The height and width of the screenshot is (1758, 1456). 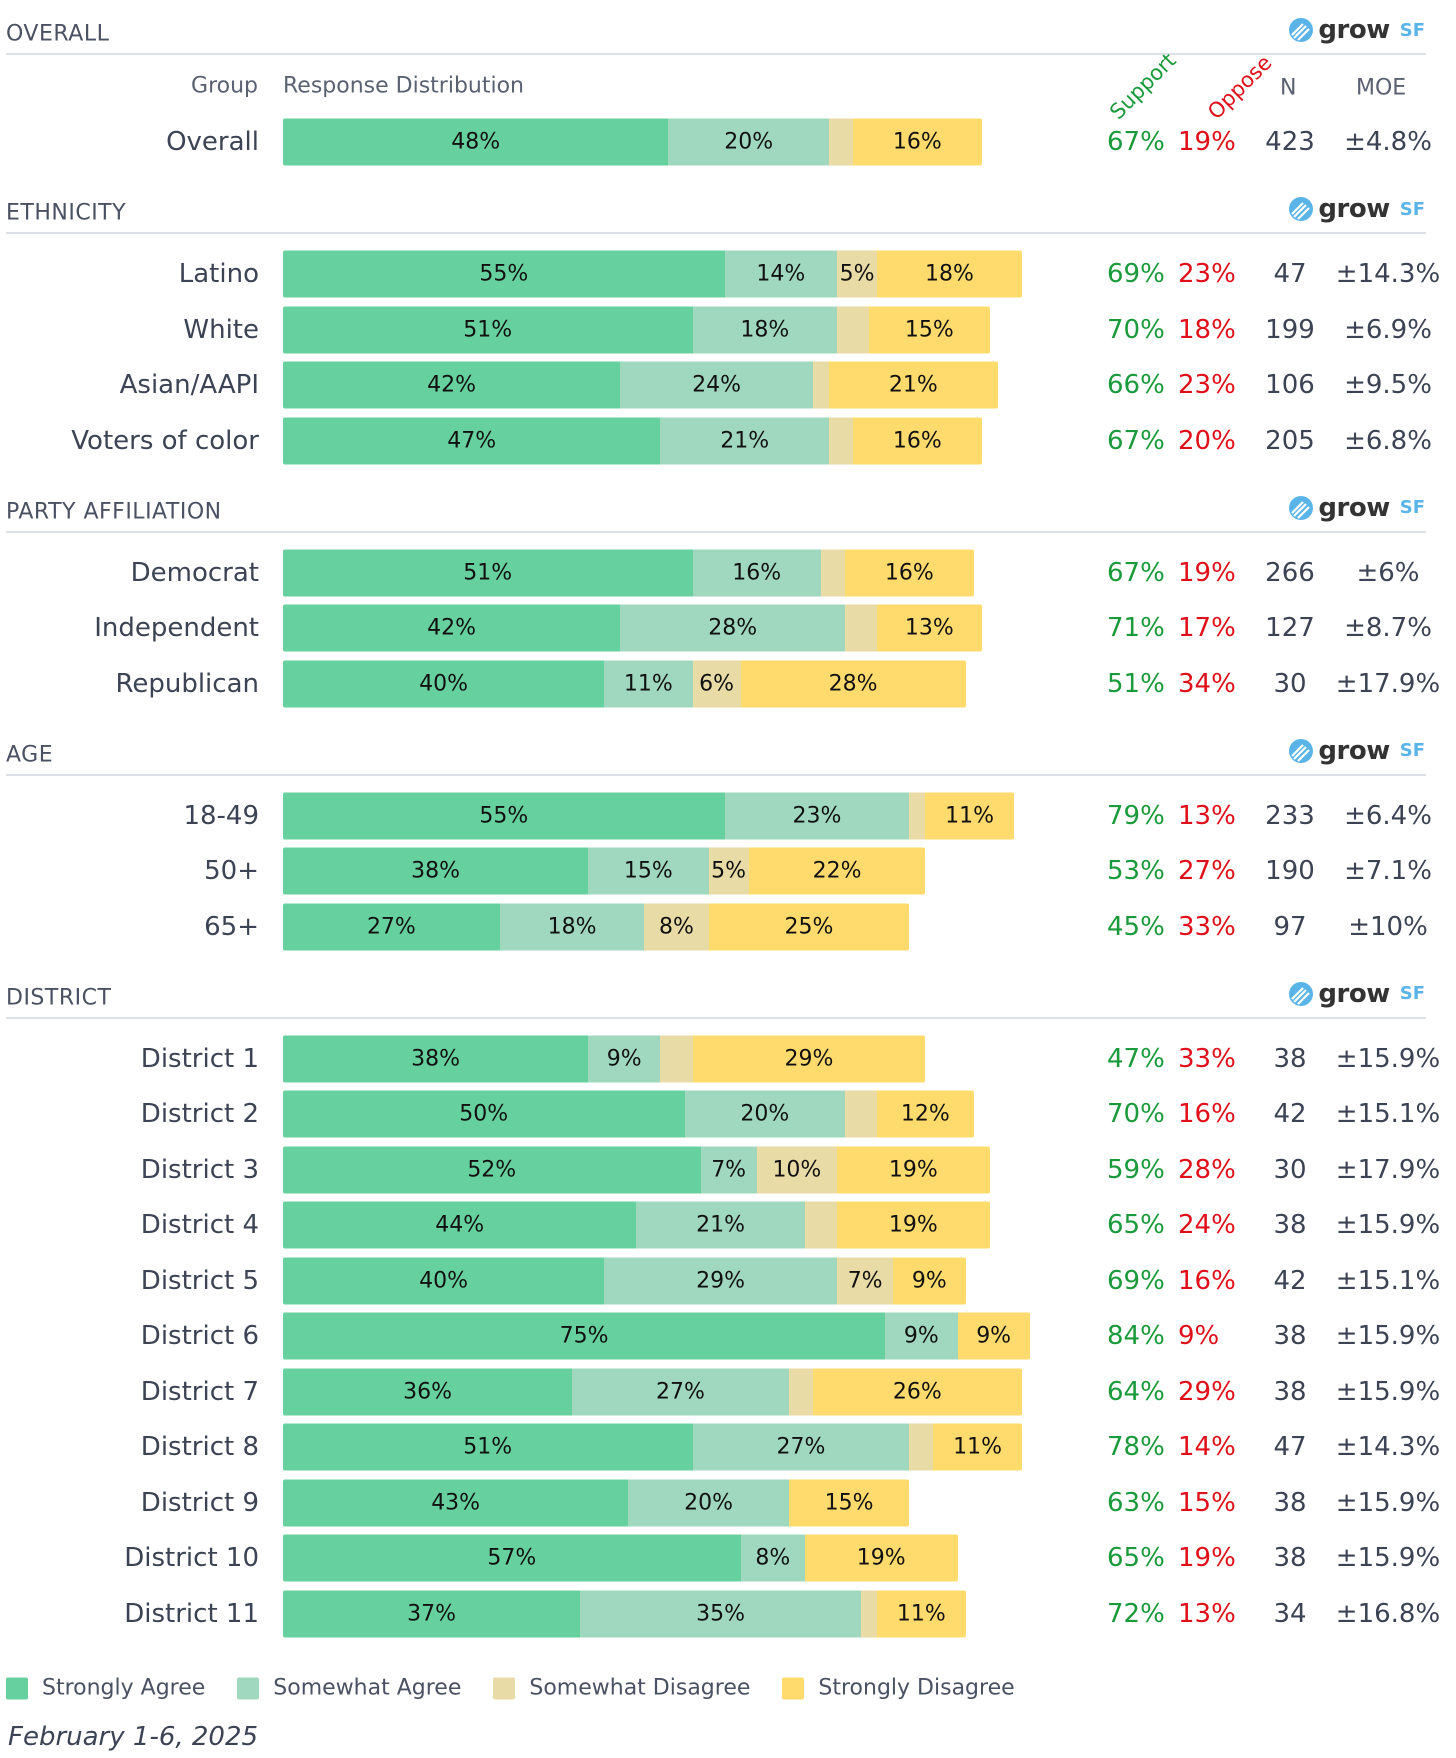 What do you see at coordinates (1290, 1114) in the screenshot?
I see `n-value: 42` at bounding box center [1290, 1114].